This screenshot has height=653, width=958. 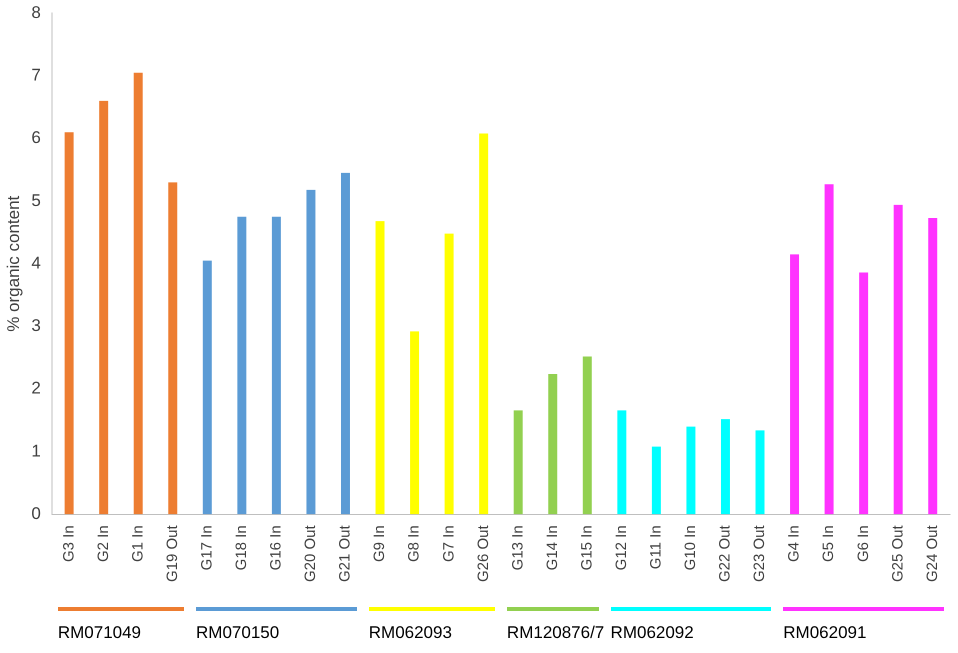 What do you see at coordinates (449, 543) in the screenshot?
I see `x-tick-label: G7 In` at bounding box center [449, 543].